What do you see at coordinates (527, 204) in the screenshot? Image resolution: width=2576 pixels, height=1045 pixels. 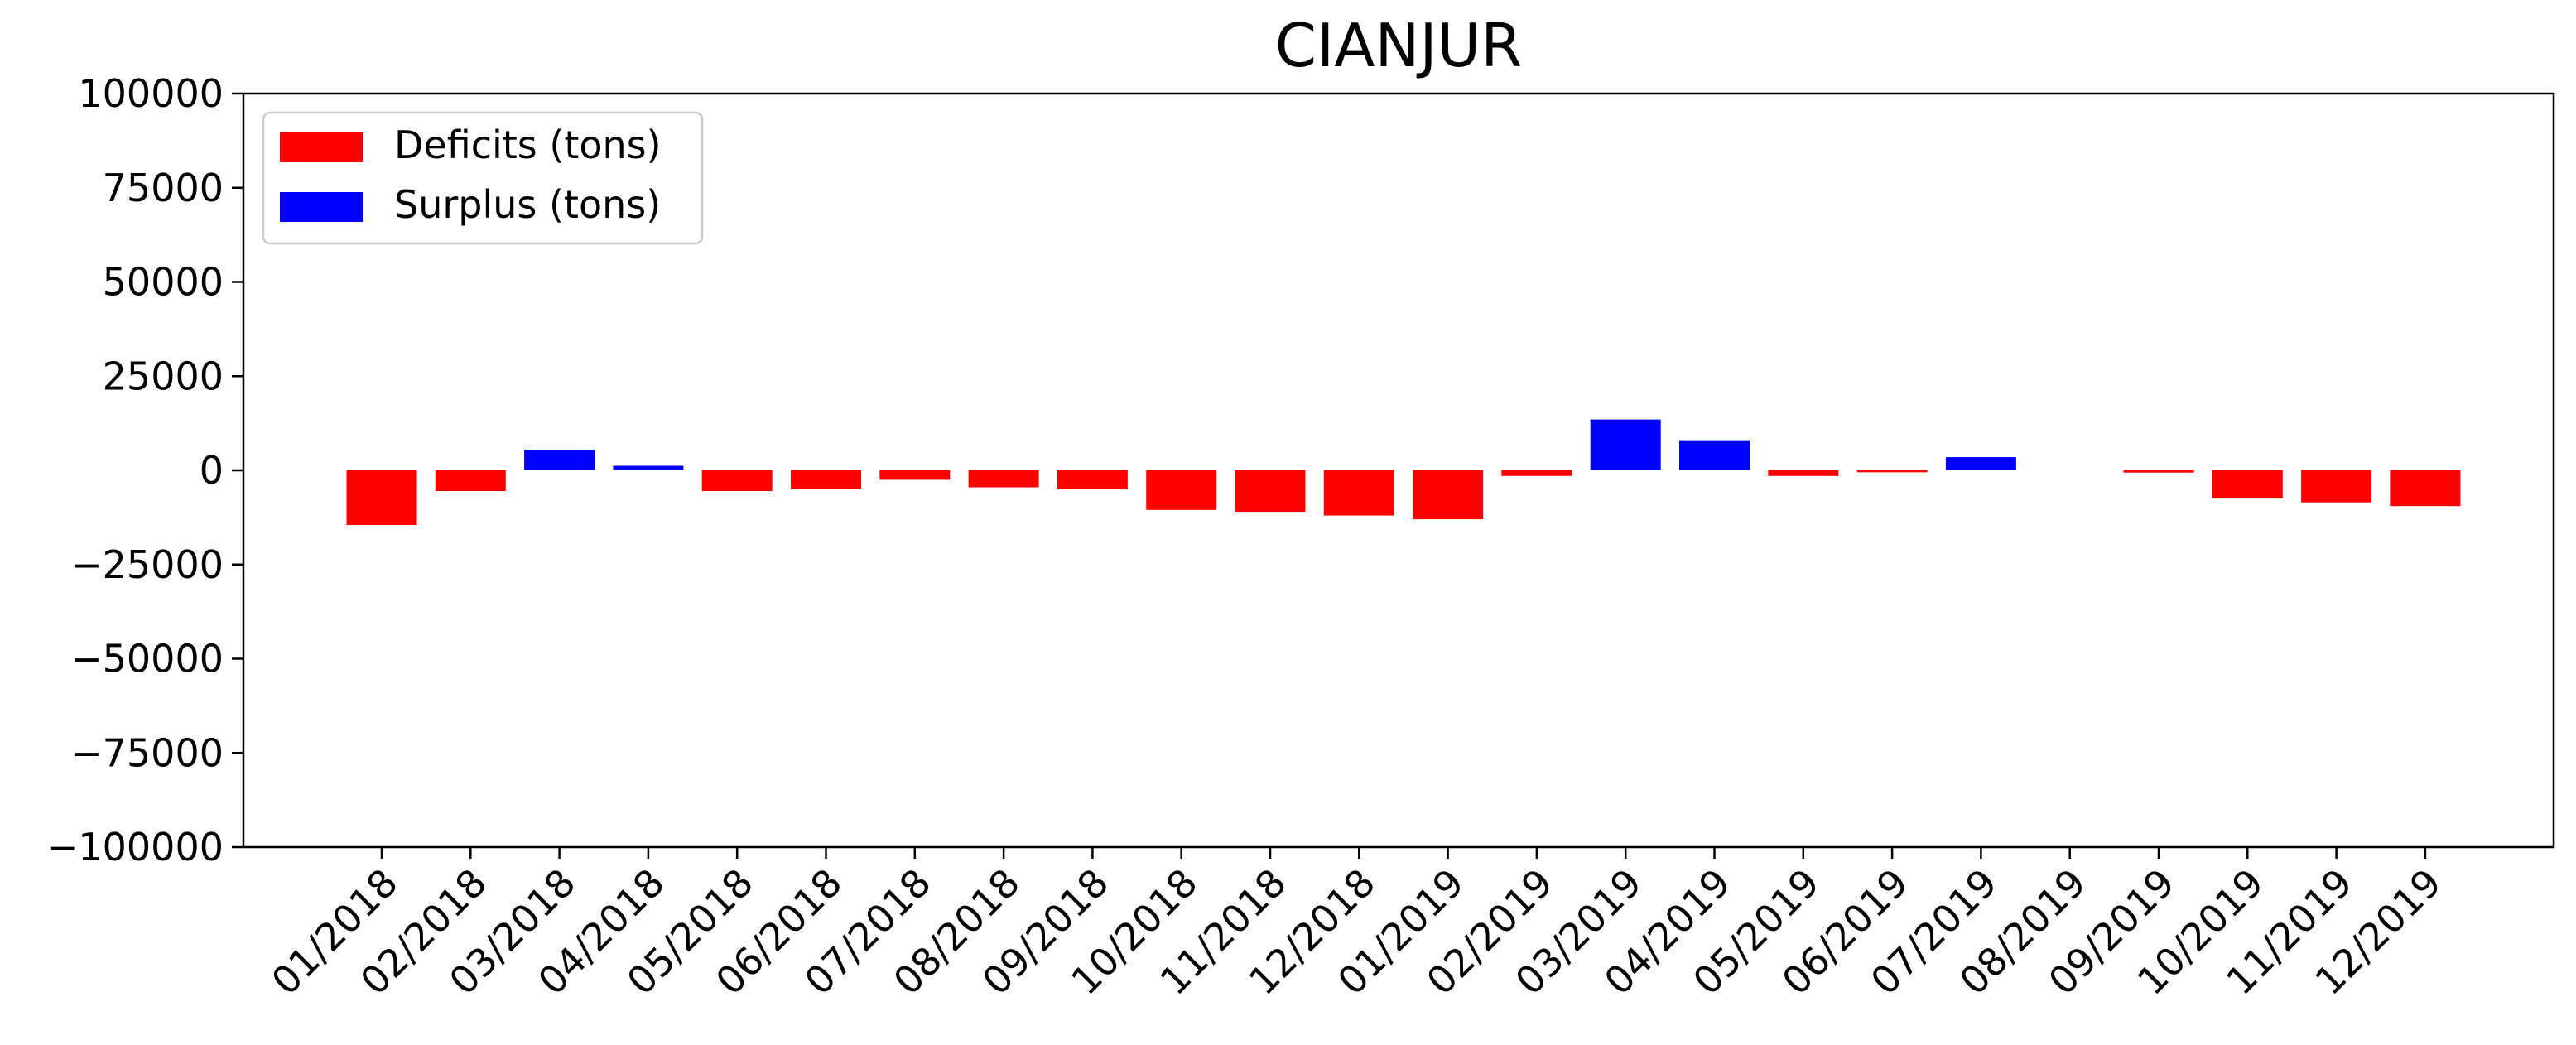 I see `legend-label: Surplus (tons)` at bounding box center [527, 204].